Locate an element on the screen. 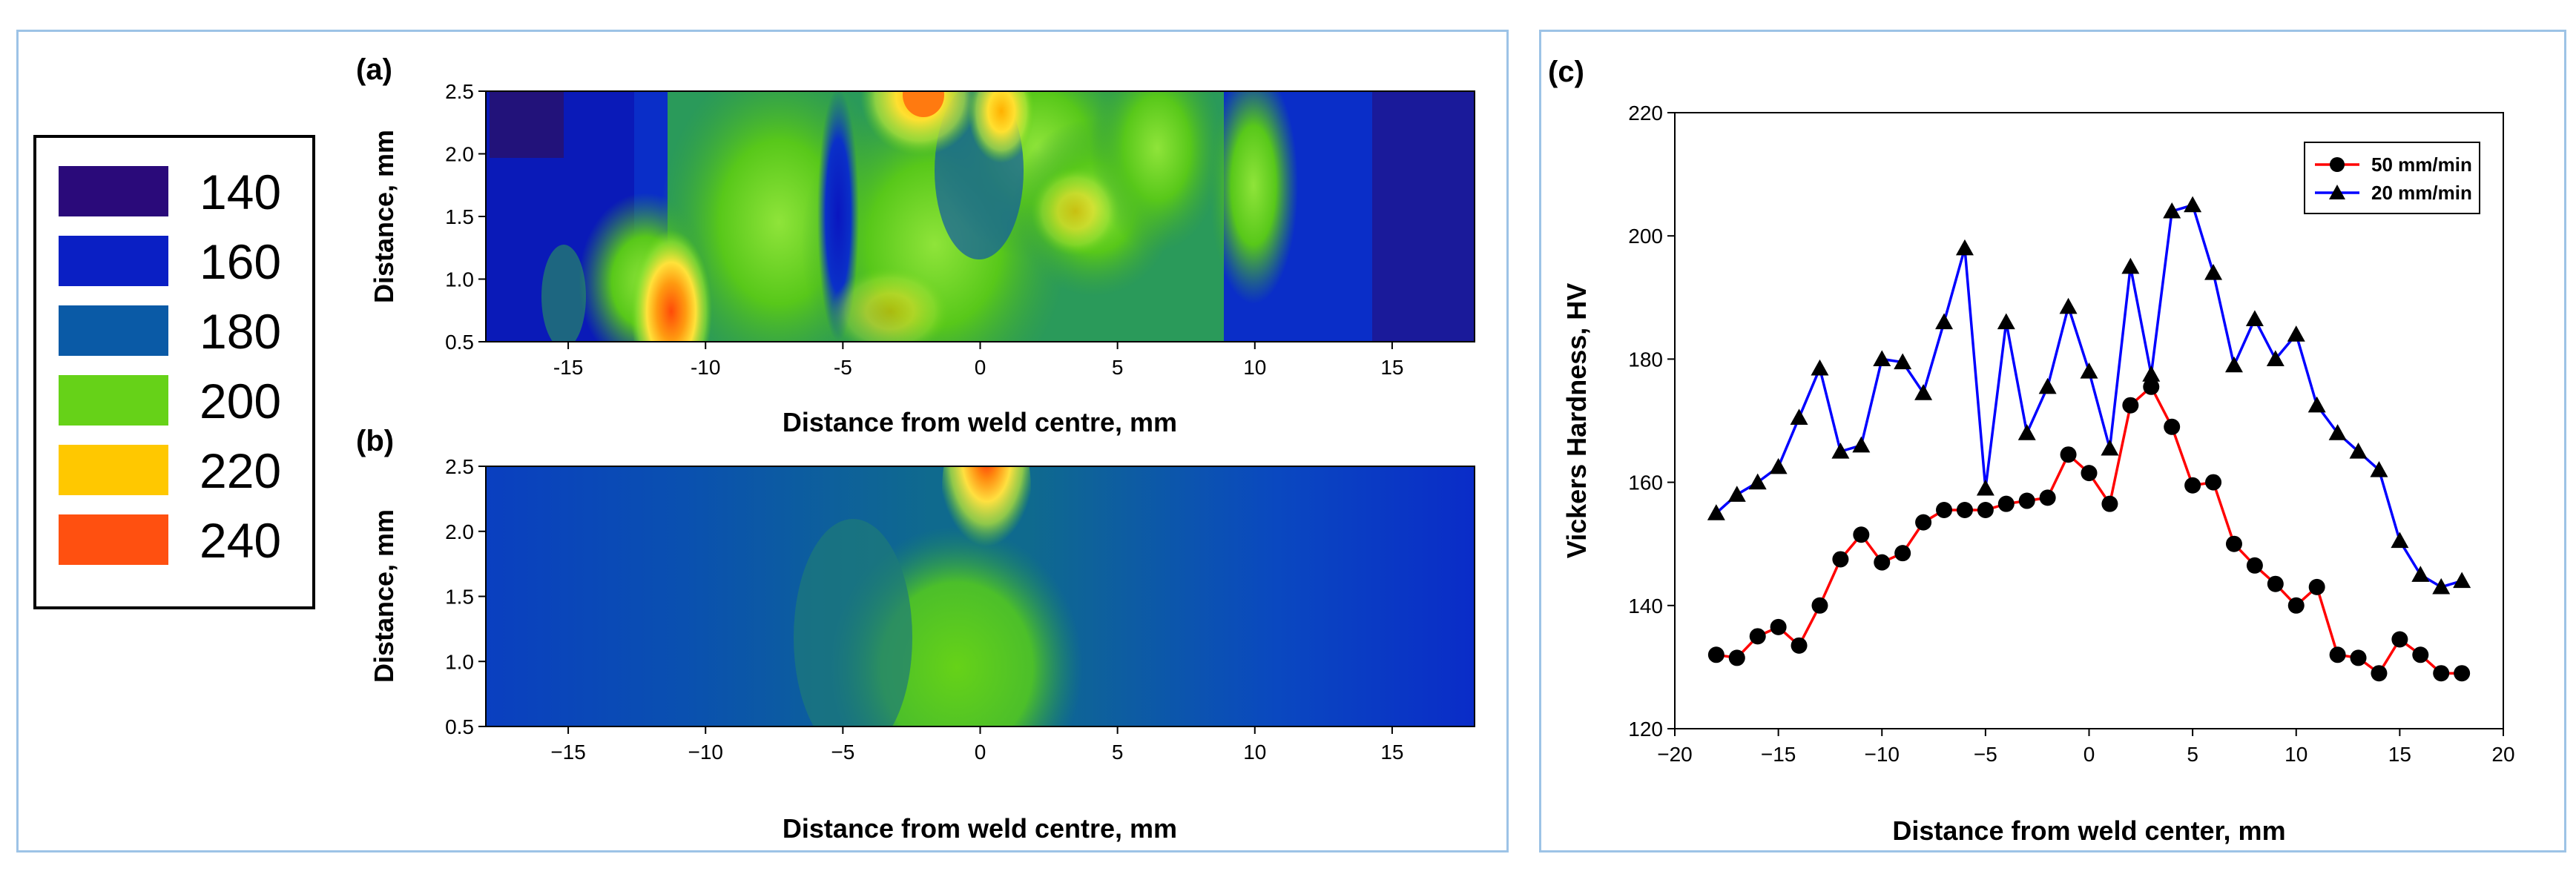 Image resolution: width=2576 pixels, height=874 pixels. colorbar-legend-graphic: 140 160 180 200 220 240 is located at coordinates (170, 366).